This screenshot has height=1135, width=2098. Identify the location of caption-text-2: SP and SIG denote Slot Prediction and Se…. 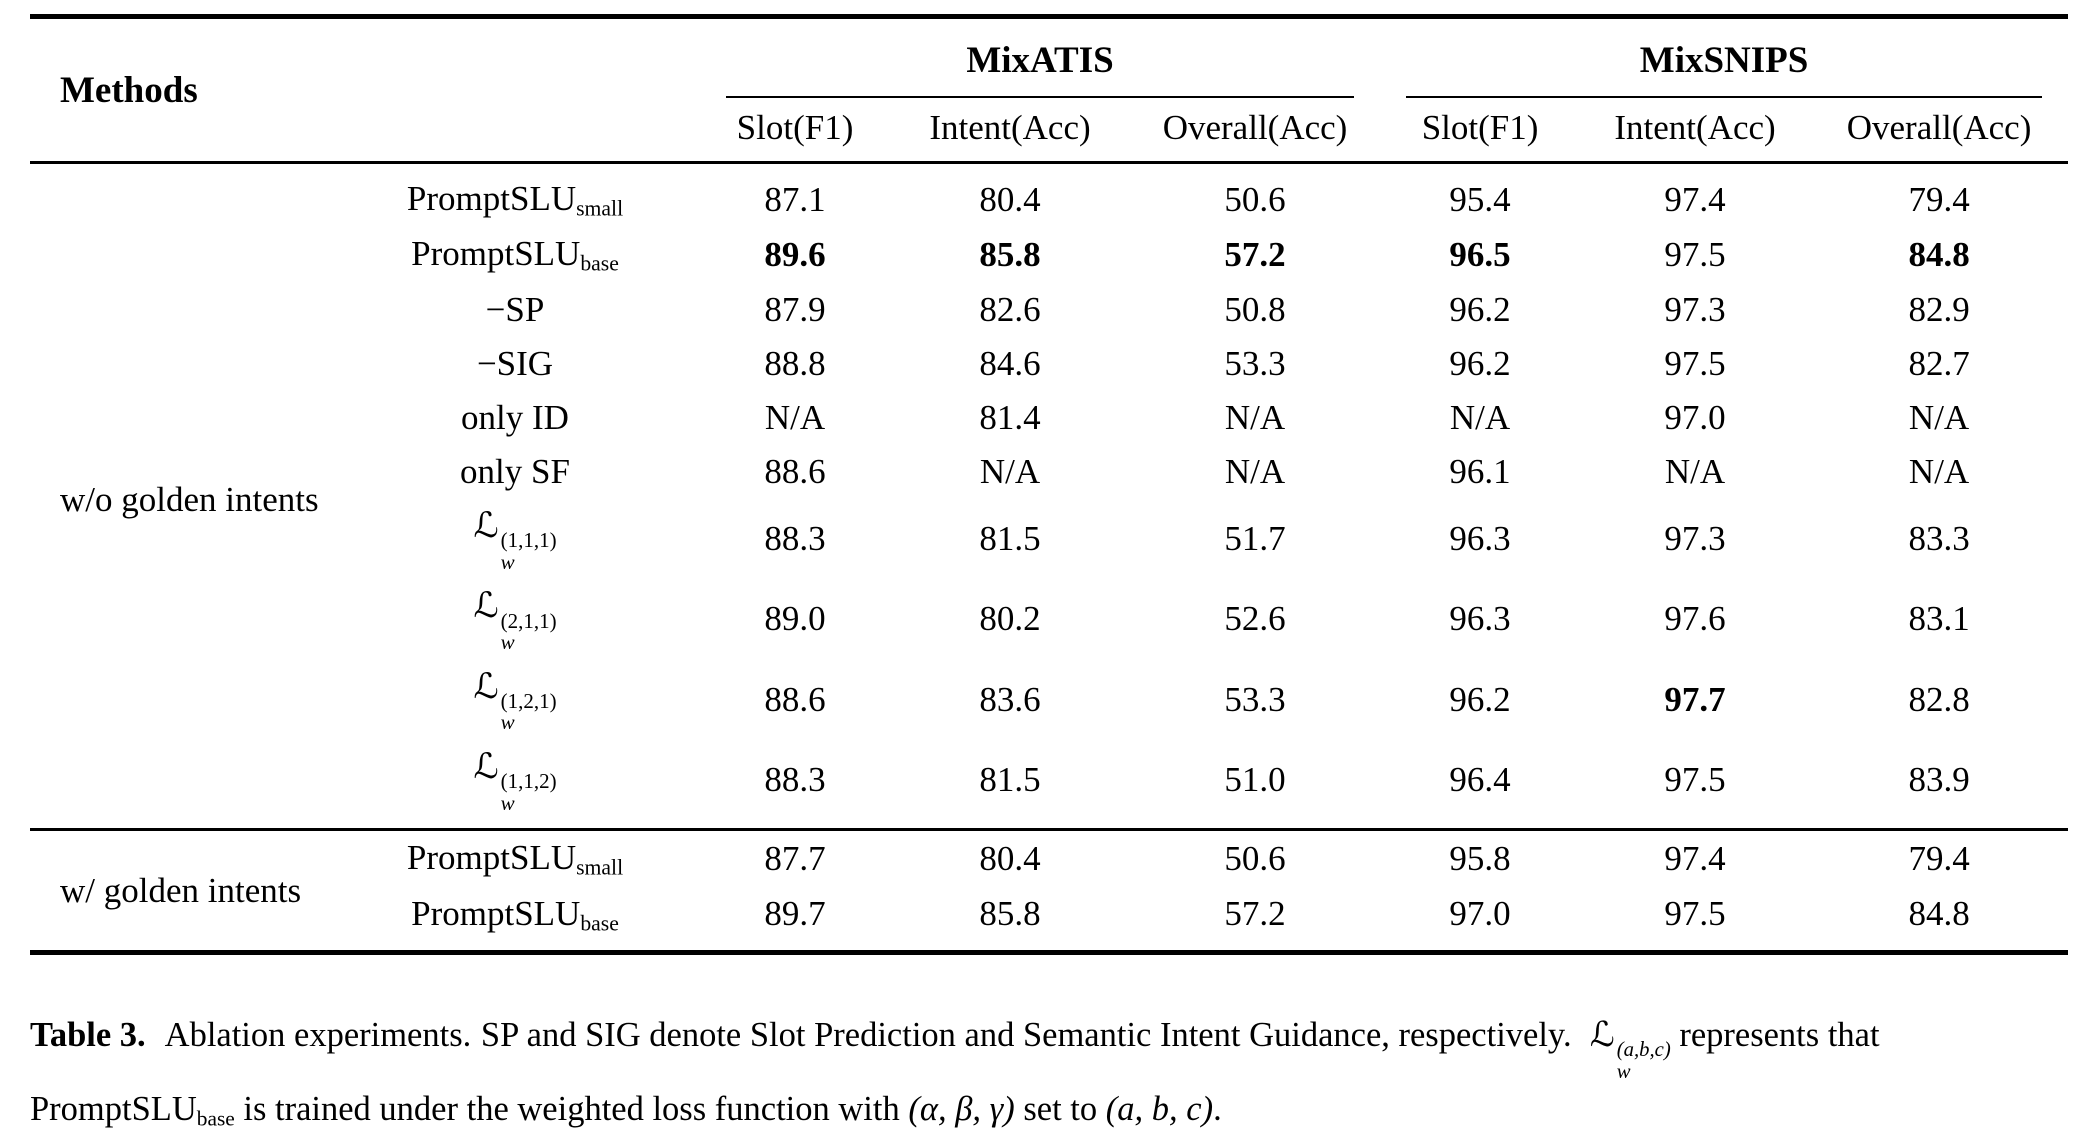
(1026, 1035).